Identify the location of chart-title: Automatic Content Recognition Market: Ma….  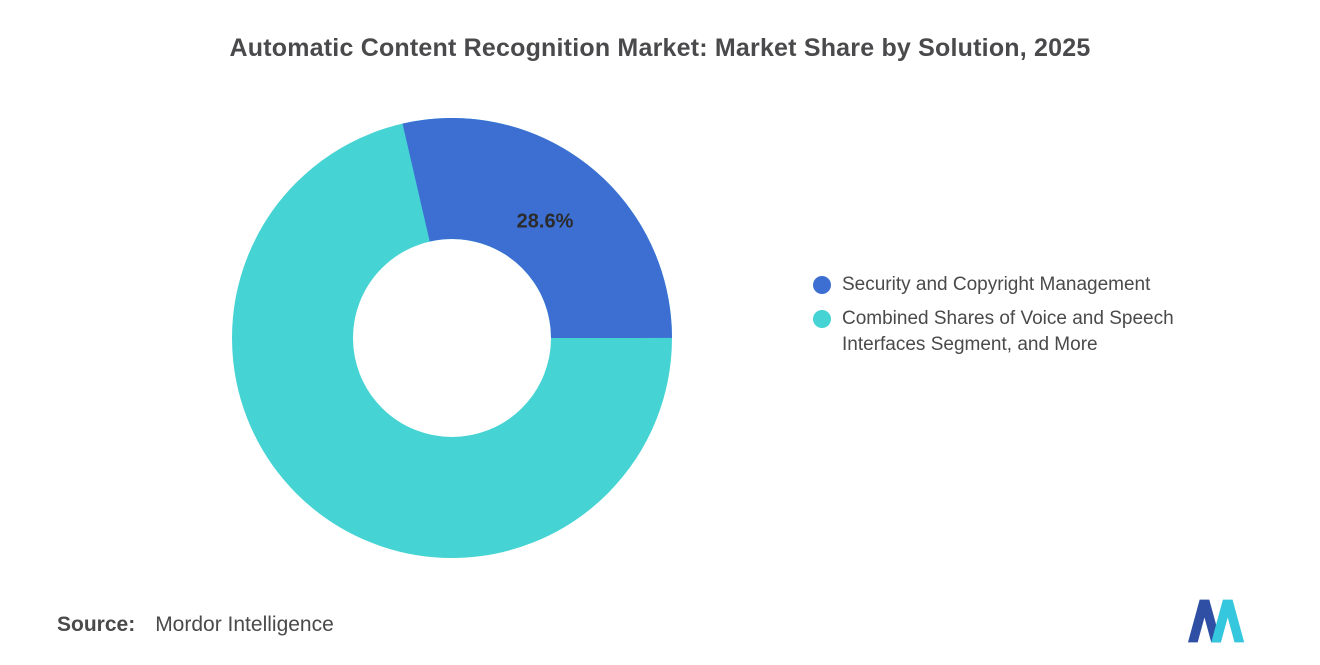
(660, 48).